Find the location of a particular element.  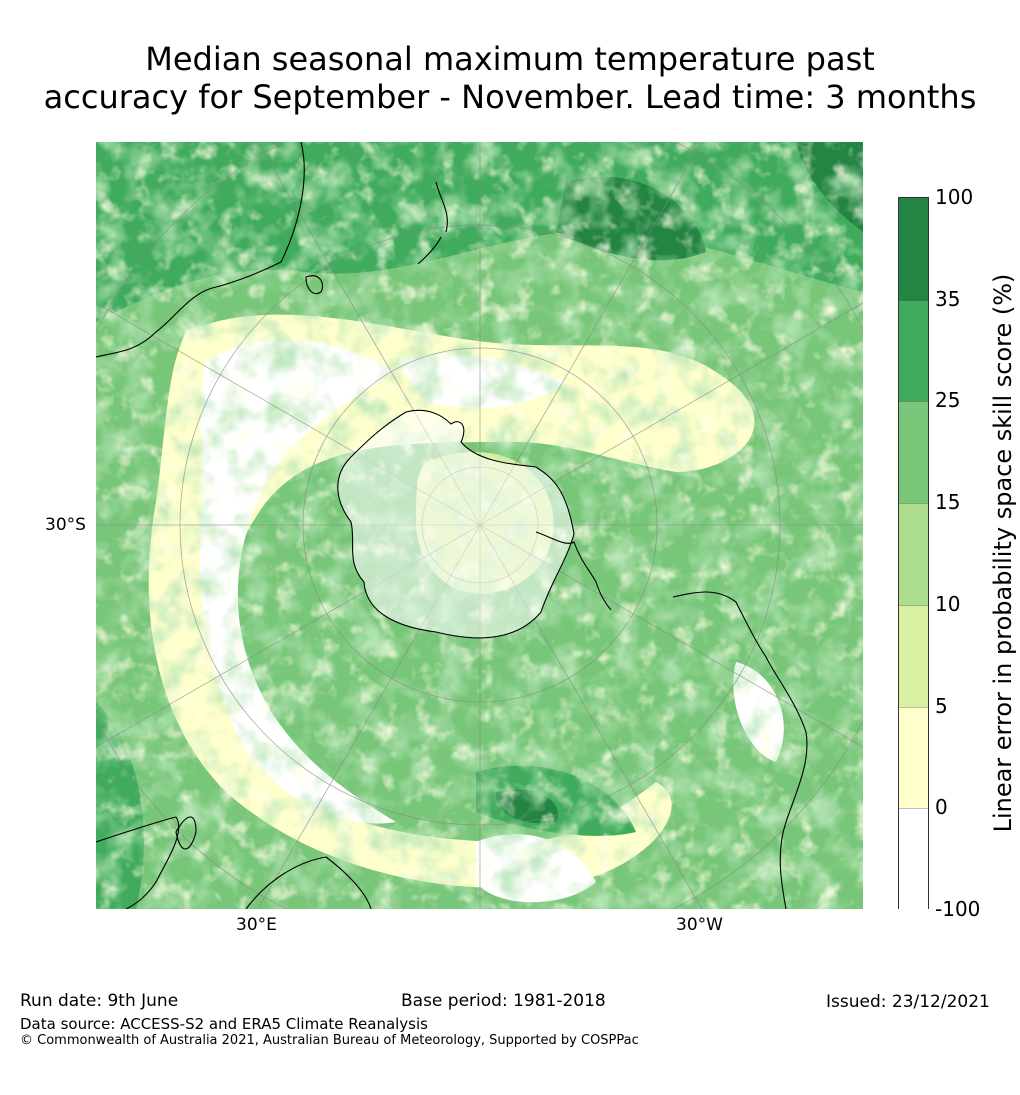

colorbar-tick-label: 15 is located at coordinates (948, 502).